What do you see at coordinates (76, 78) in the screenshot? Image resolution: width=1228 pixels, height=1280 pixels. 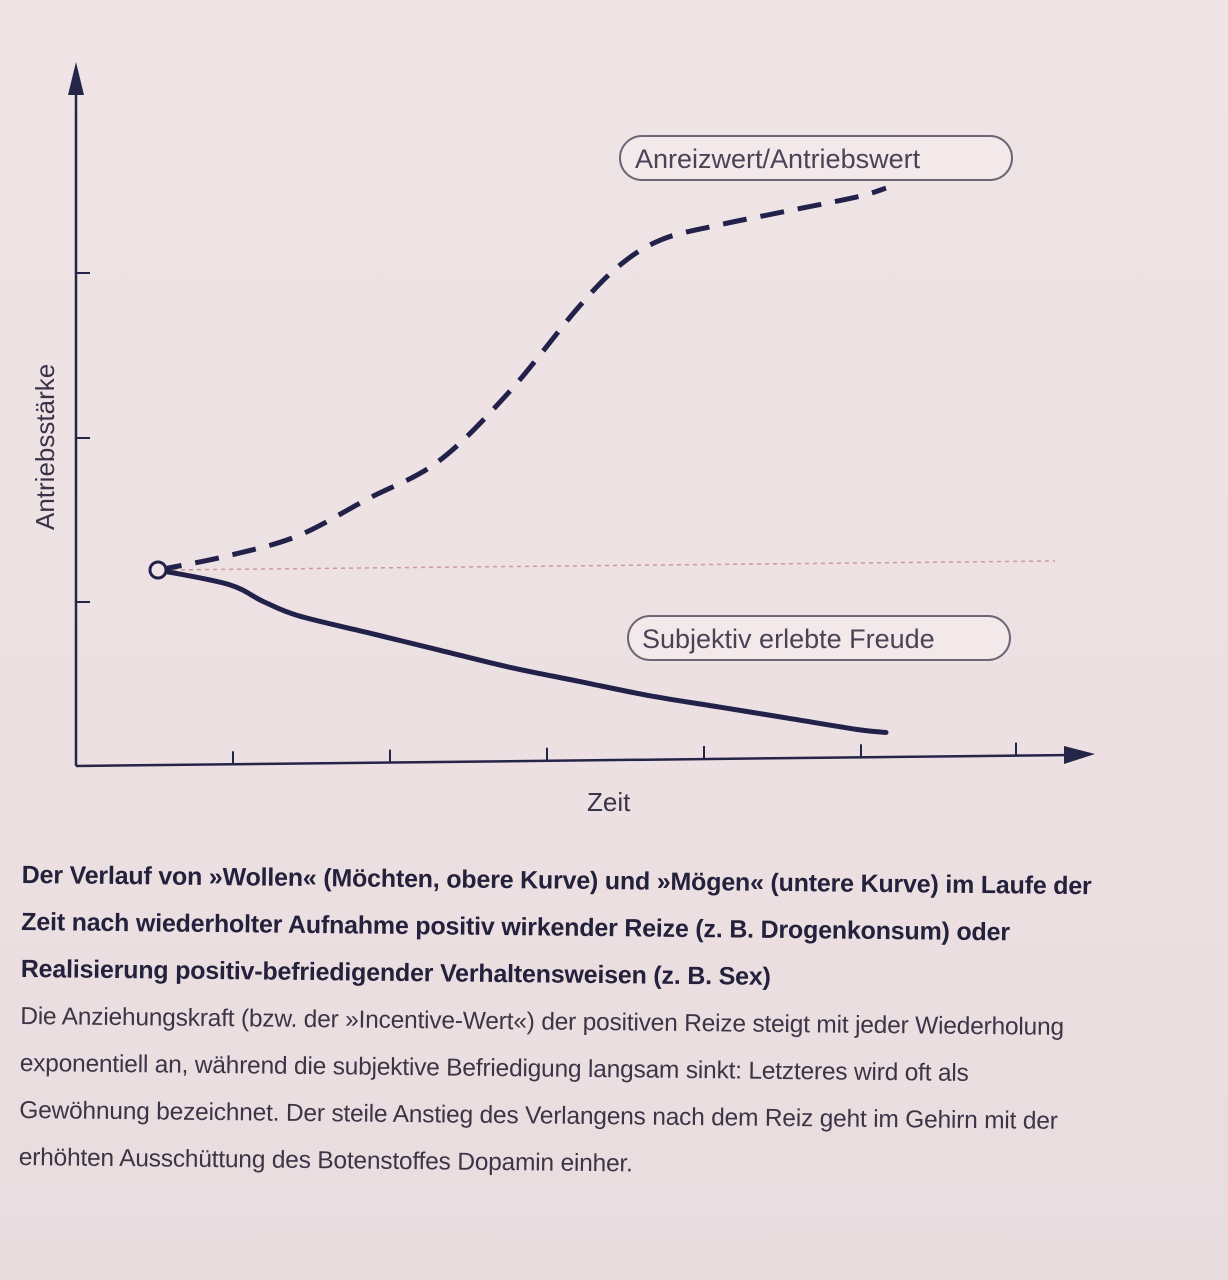 I see `y-axis-arrow` at bounding box center [76, 78].